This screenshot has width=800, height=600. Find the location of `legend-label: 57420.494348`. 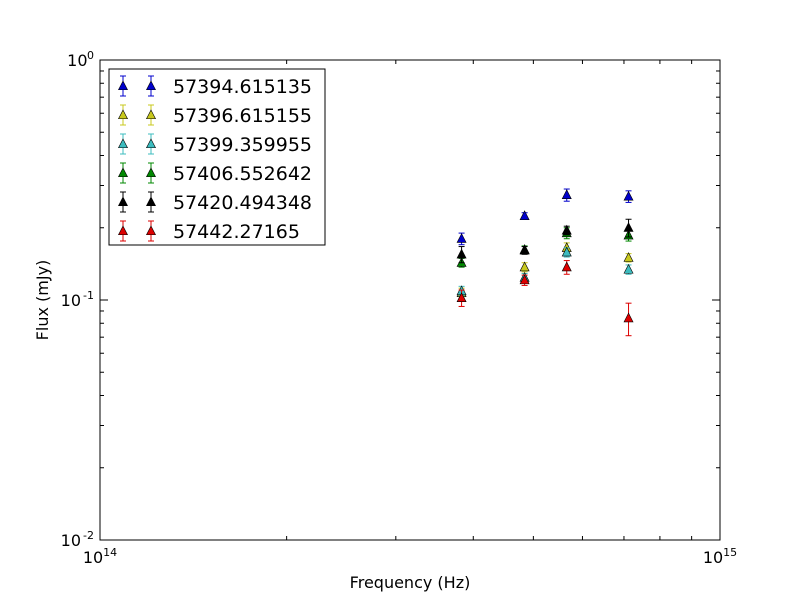

legend-label: 57420.494348 is located at coordinates (242, 203).